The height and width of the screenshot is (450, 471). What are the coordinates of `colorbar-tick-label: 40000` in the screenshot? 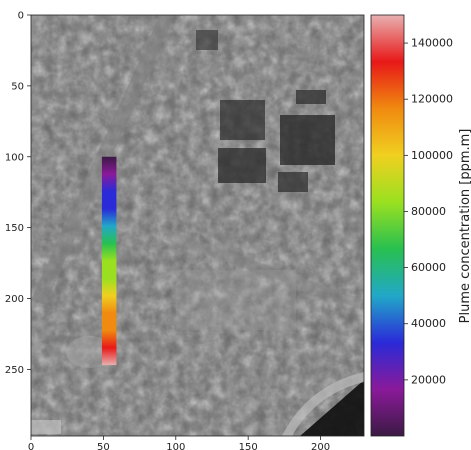 It's located at (428, 323).